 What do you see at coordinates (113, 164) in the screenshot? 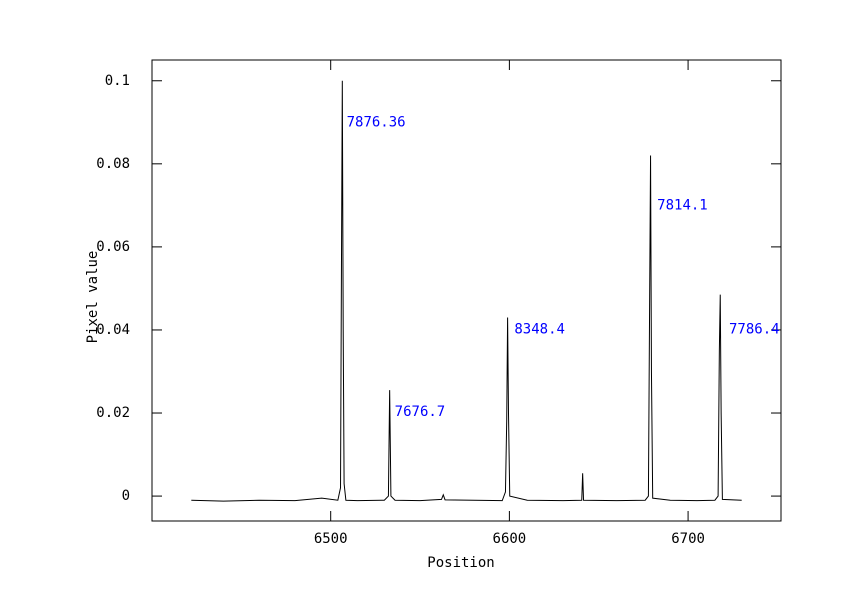
I see `y-tick-label: 0.08` at bounding box center [113, 164].